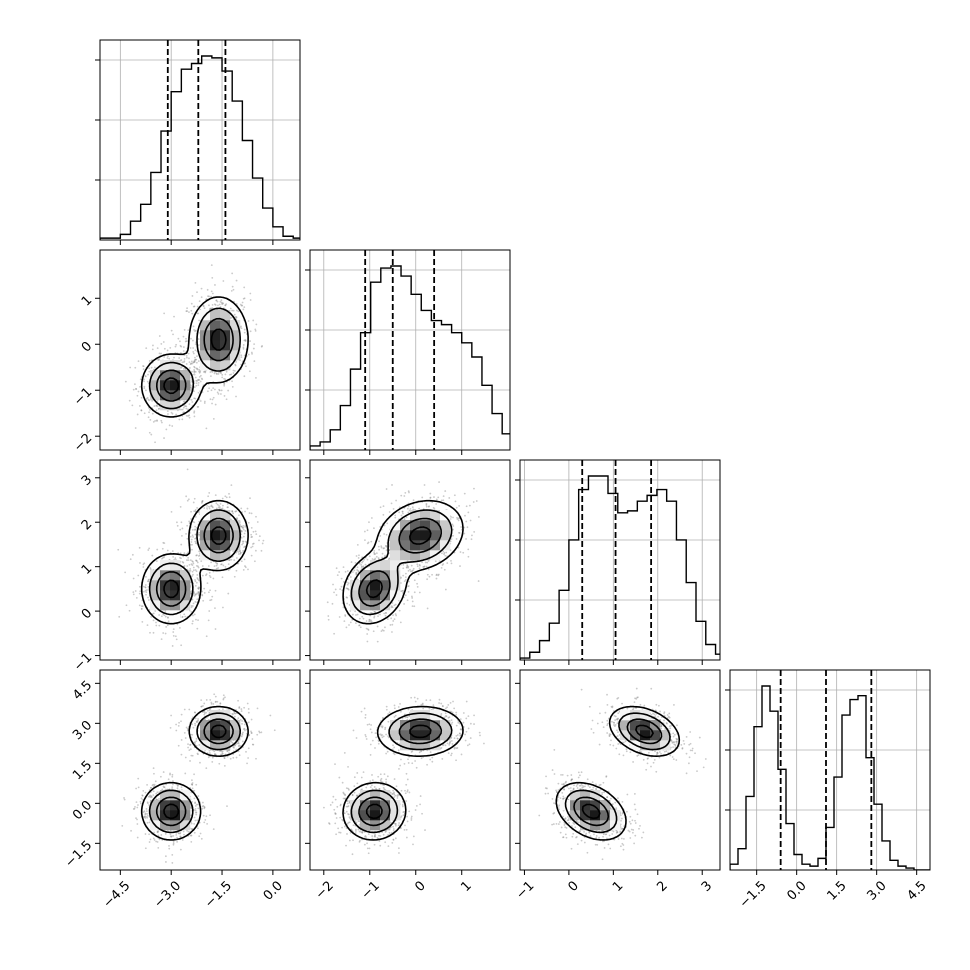  What do you see at coordinates (218, 894) in the screenshot?
I see `x-tick-label-0-2: −1.5` at bounding box center [218, 894].